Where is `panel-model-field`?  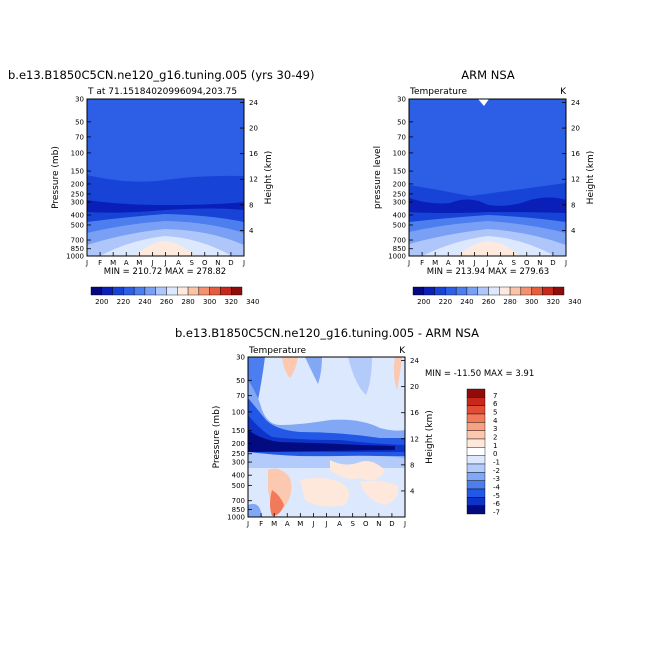
panel-model-field is located at coordinates (165, 177).